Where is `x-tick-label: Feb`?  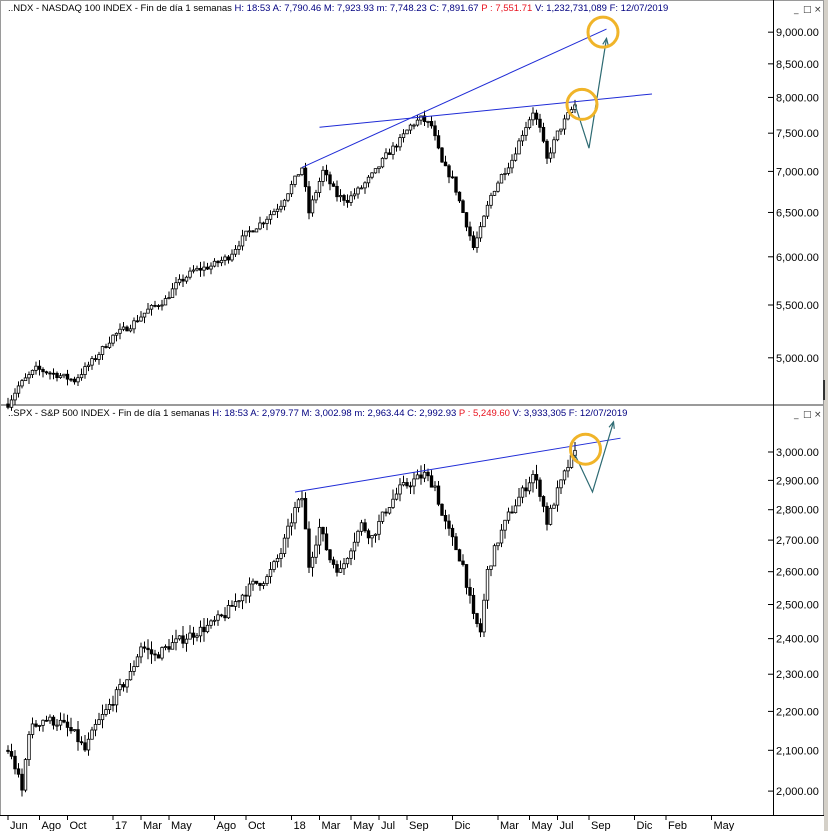 x-tick-label: Feb is located at coordinates (677, 825).